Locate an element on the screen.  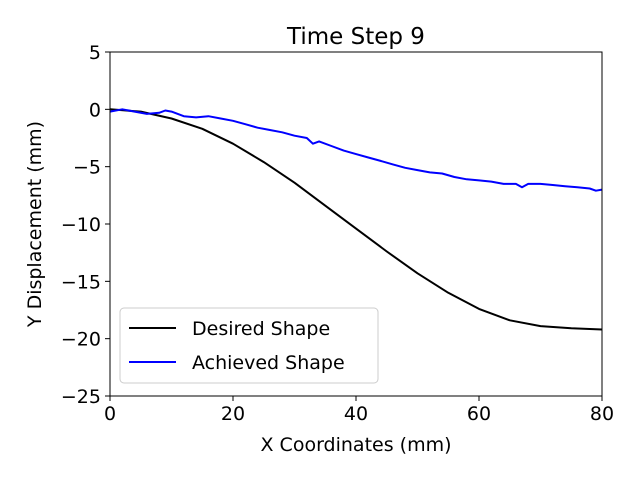
legend-box is located at coordinates (249, 345).